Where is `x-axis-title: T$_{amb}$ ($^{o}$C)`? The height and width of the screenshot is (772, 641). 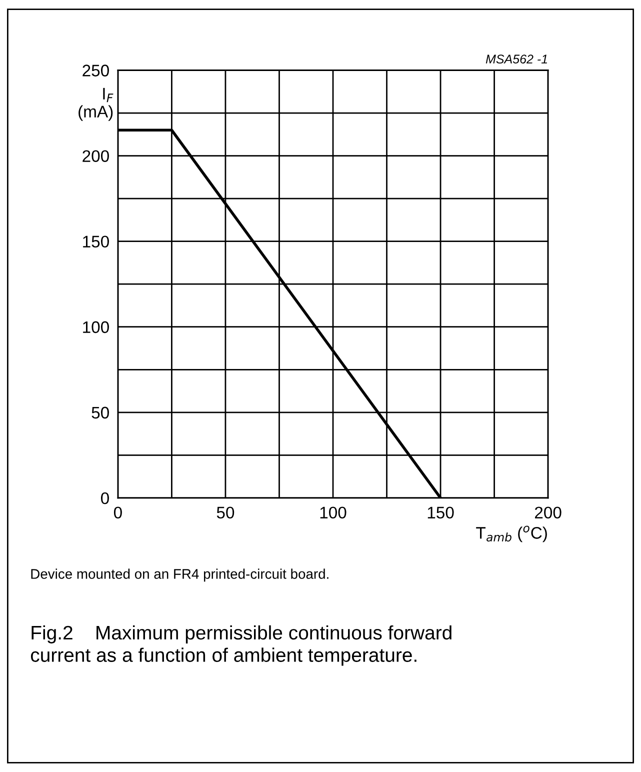 x-axis-title: T$_{amb}$ ($^{o}$C) is located at coordinates (511, 534).